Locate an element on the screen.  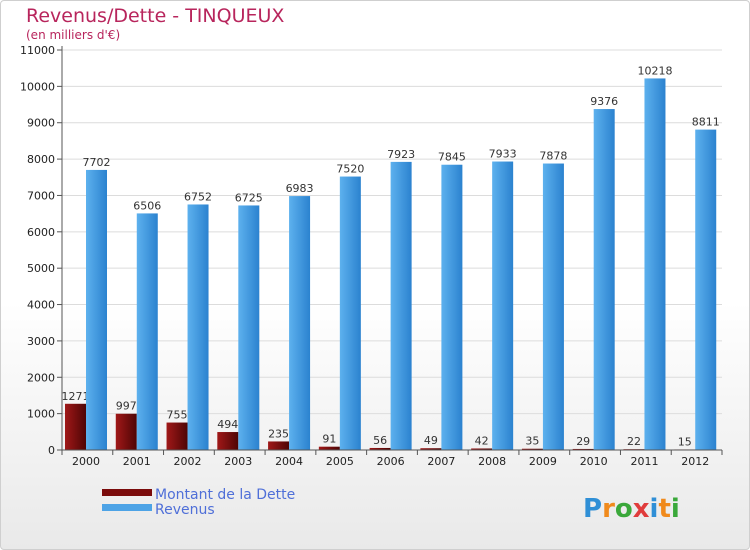
legend-label-dette: Montant de la Dette is located at coordinates (225, 495).